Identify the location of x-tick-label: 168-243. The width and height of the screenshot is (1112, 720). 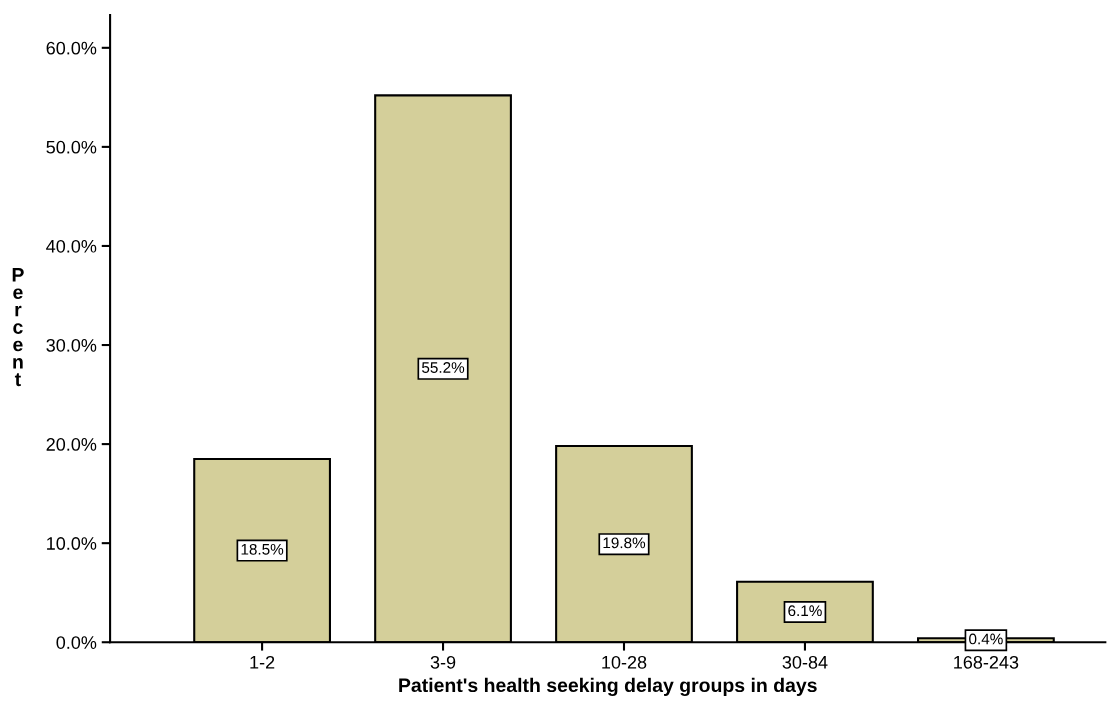
(986, 662).